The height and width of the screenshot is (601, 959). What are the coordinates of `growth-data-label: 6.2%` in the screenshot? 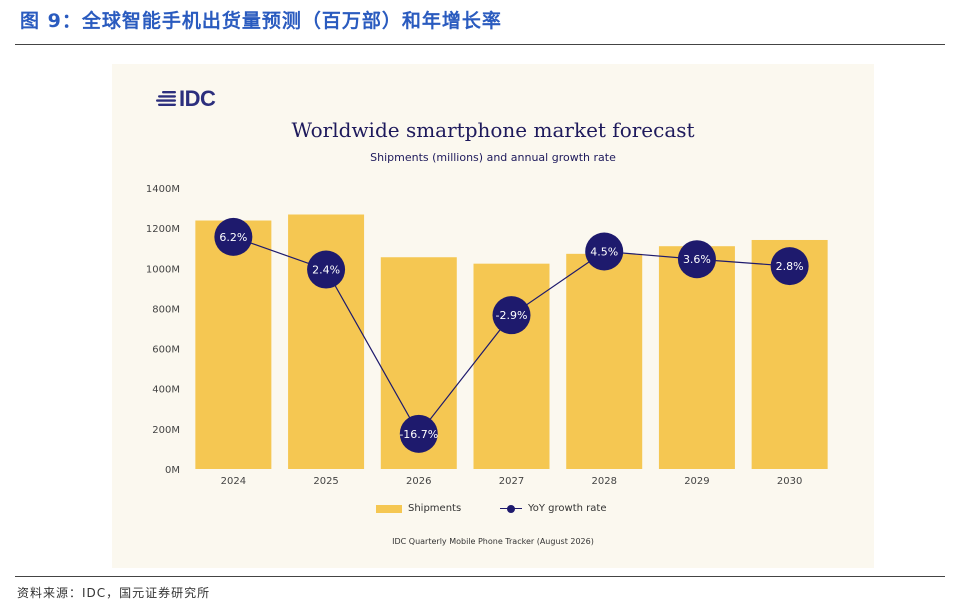 It's located at (233, 237).